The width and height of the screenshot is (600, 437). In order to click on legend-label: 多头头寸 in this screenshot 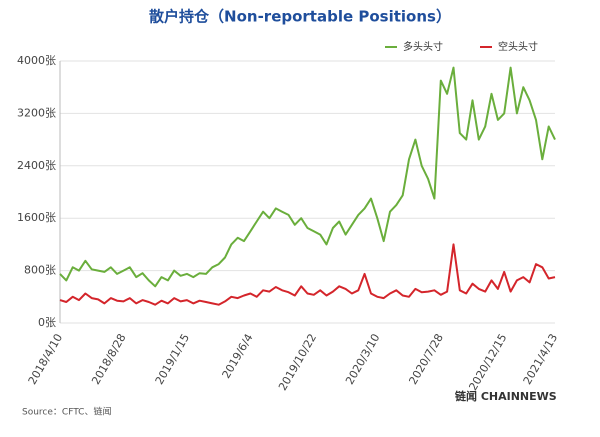, I will do `click(423, 46)`.